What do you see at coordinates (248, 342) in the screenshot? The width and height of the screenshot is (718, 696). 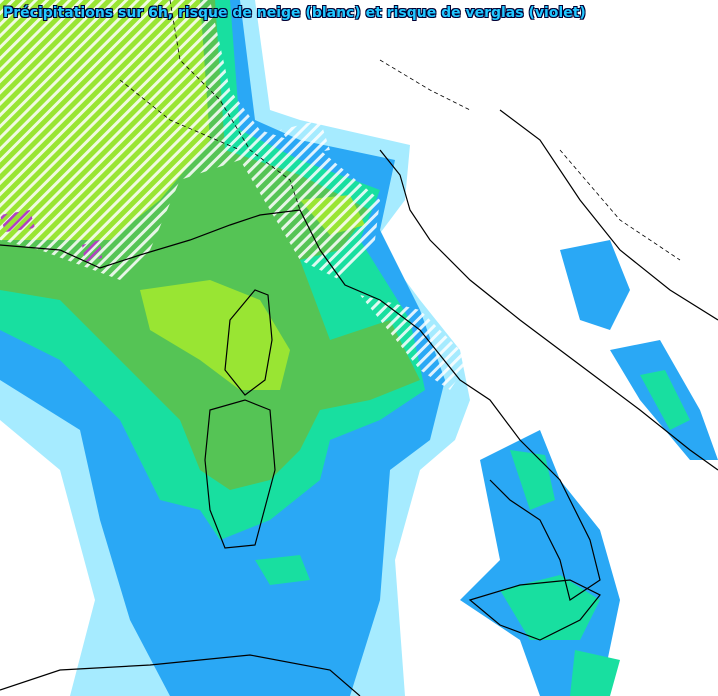 I see `corsica` at bounding box center [248, 342].